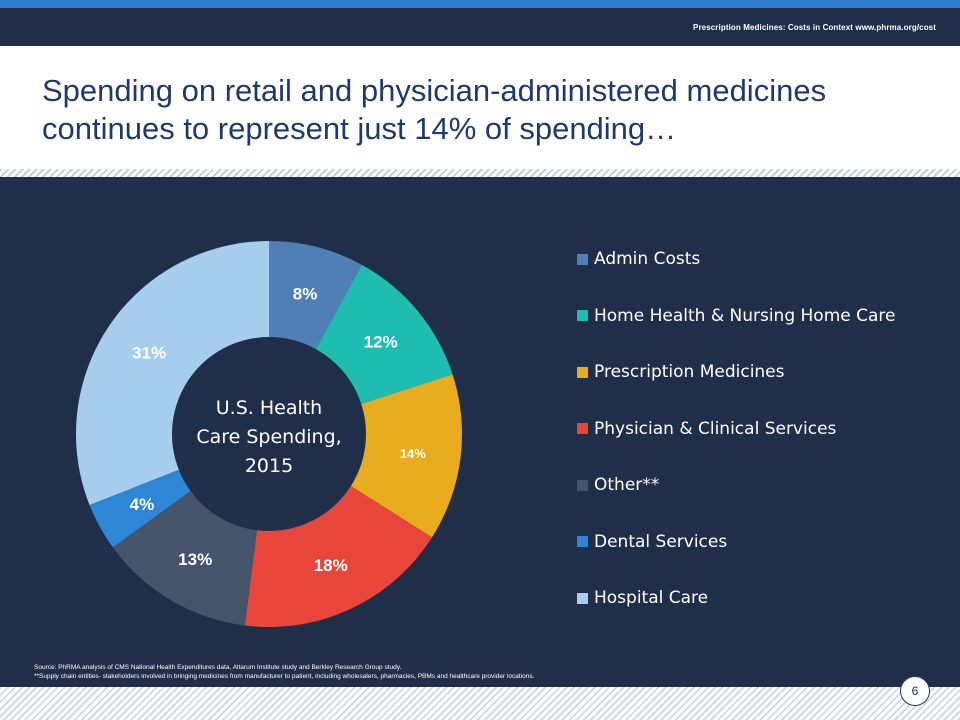 The image size is (960, 720). I want to click on legend-label-0: Admin Costs, so click(647, 259).